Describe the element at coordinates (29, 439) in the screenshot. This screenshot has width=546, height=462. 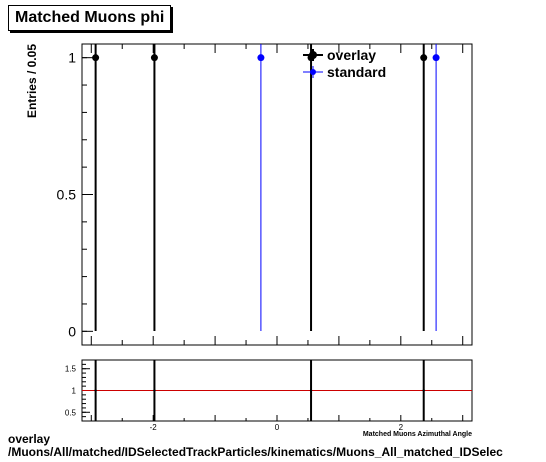
I see `footer-line-1: overlay` at that location.